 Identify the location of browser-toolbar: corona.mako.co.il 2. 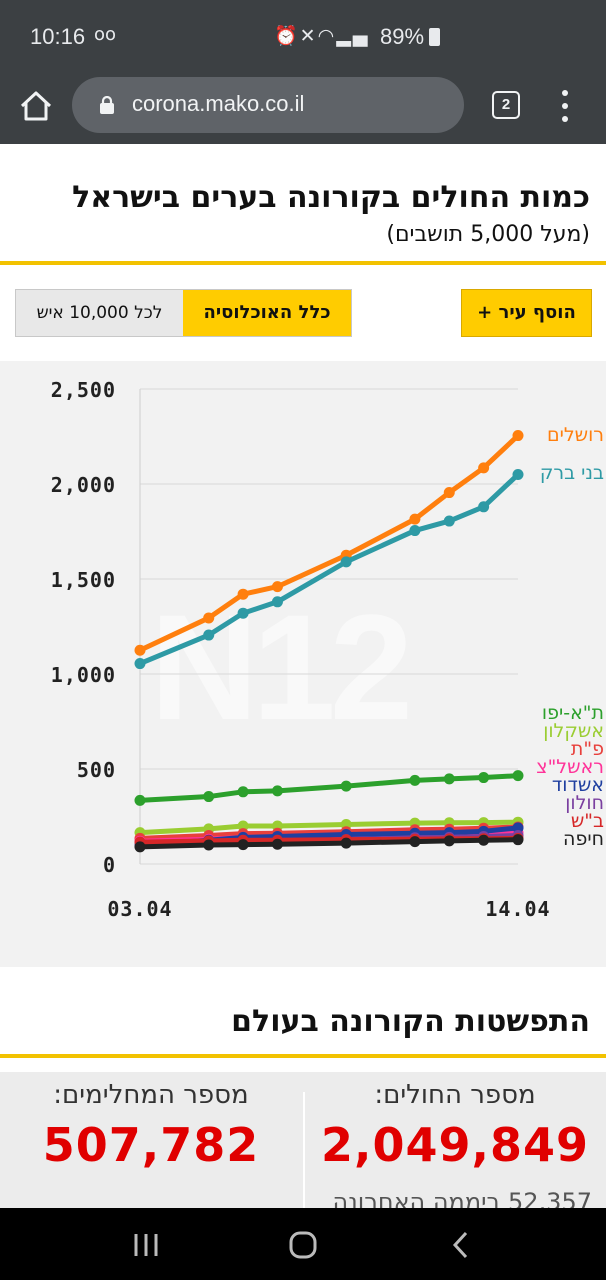
(303, 109).